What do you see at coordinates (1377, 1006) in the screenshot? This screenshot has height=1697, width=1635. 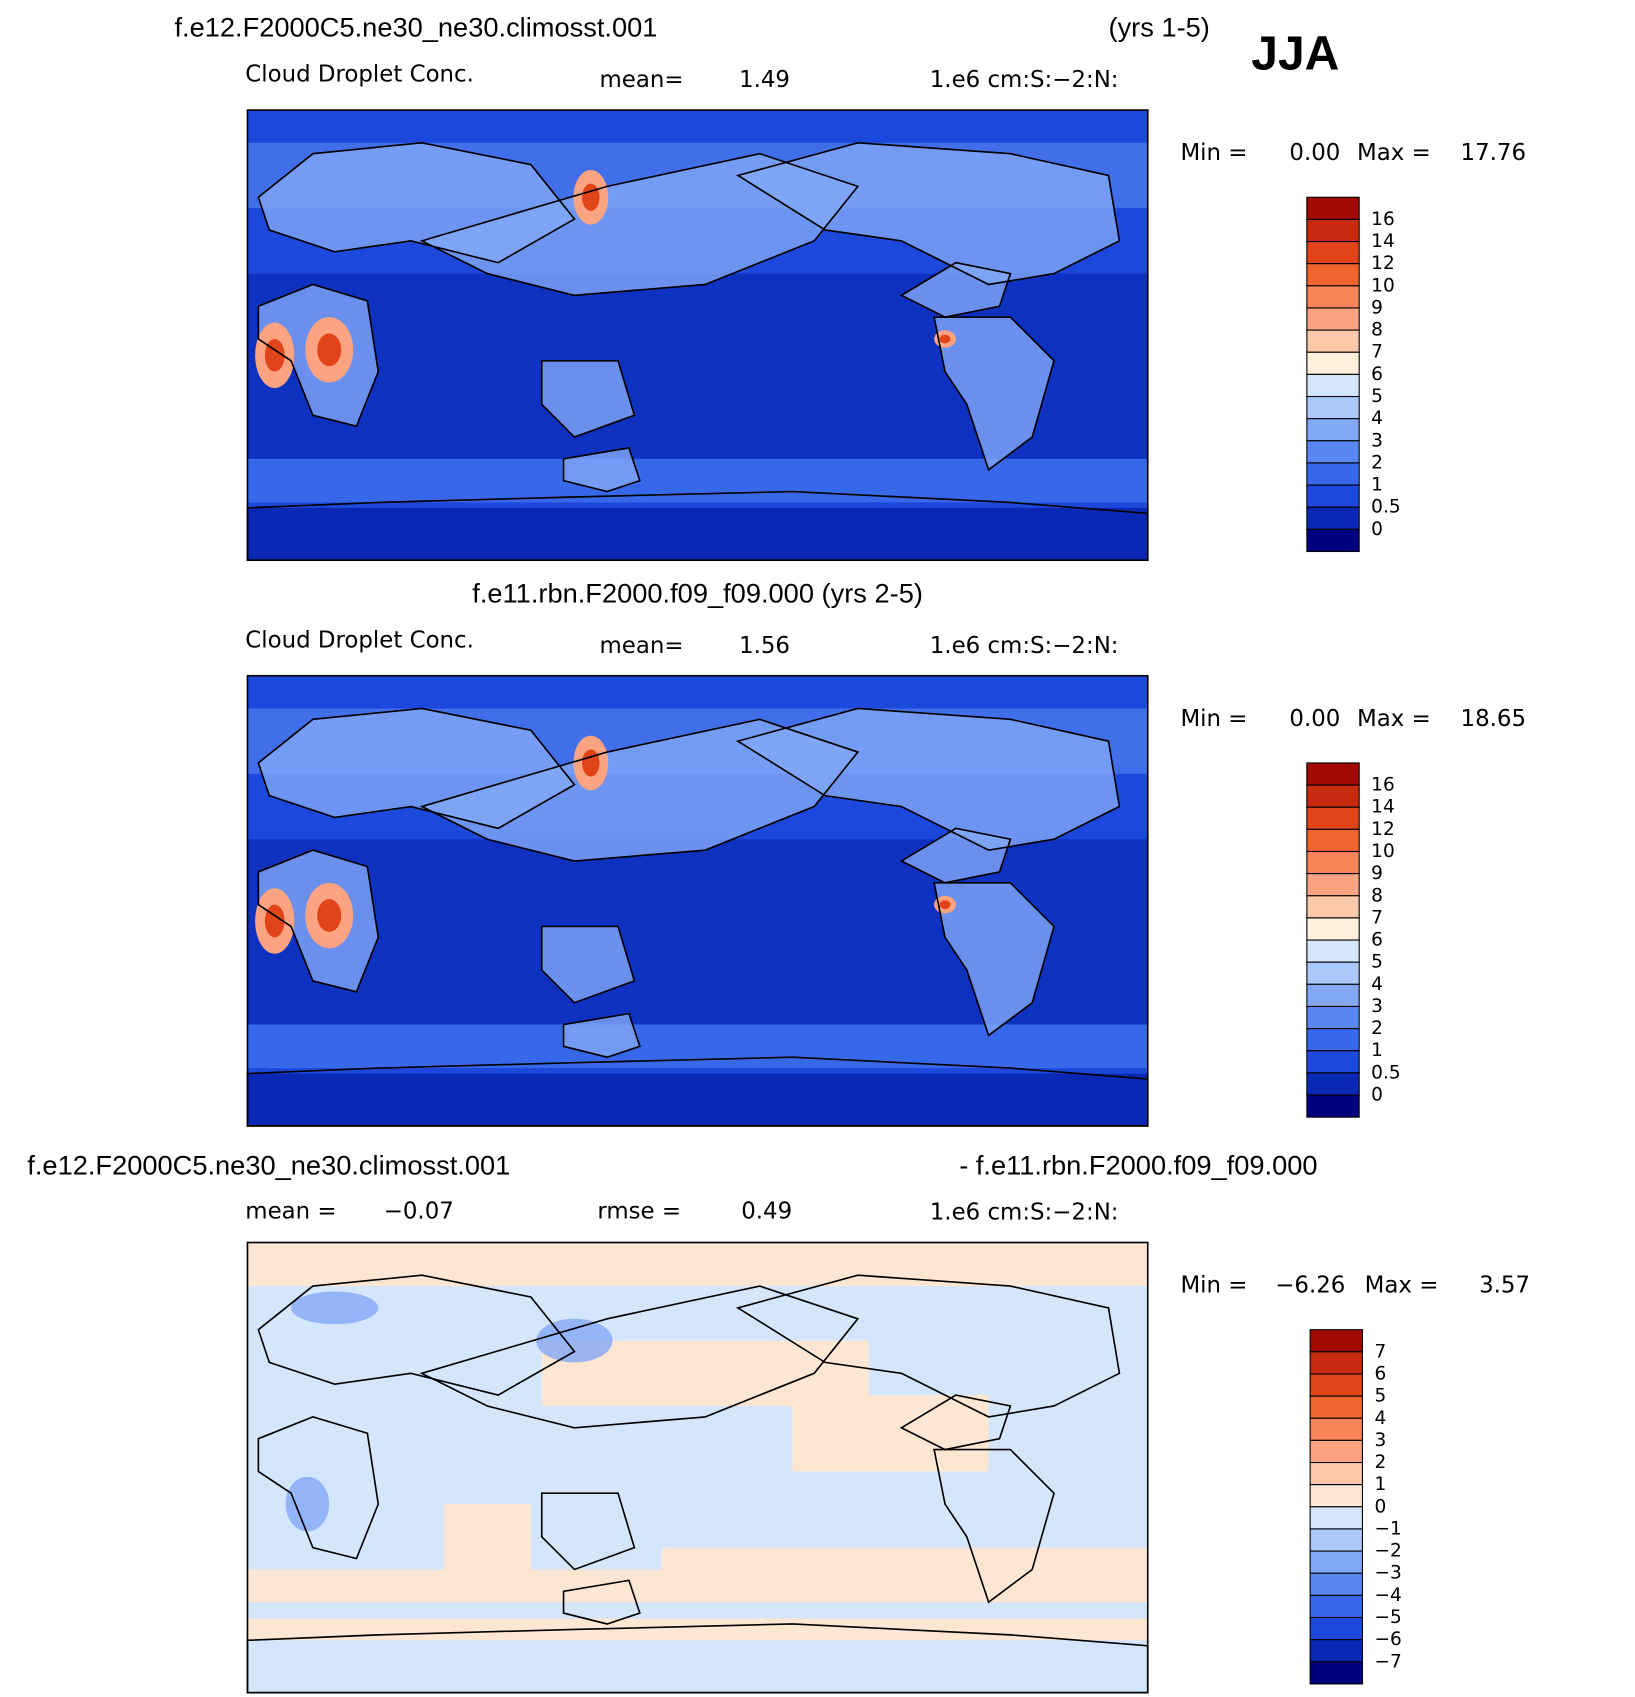 I see `colorbar-label: 3` at bounding box center [1377, 1006].